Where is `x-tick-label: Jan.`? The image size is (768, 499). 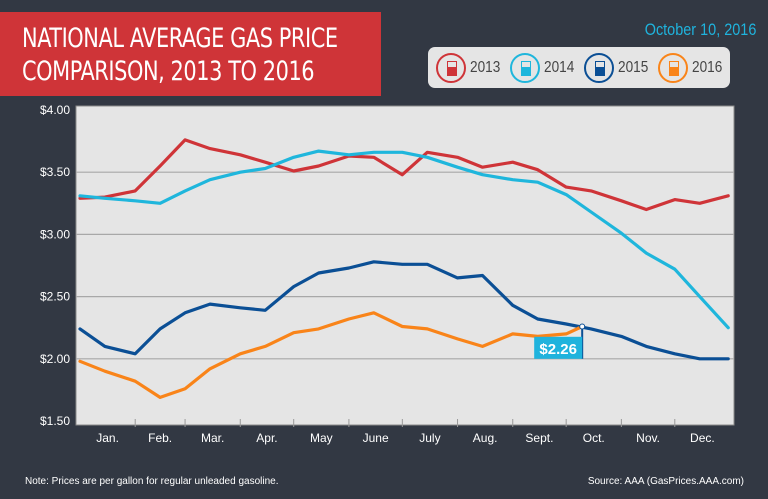 x-tick-label: Jan. is located at coordinates (107, 438).